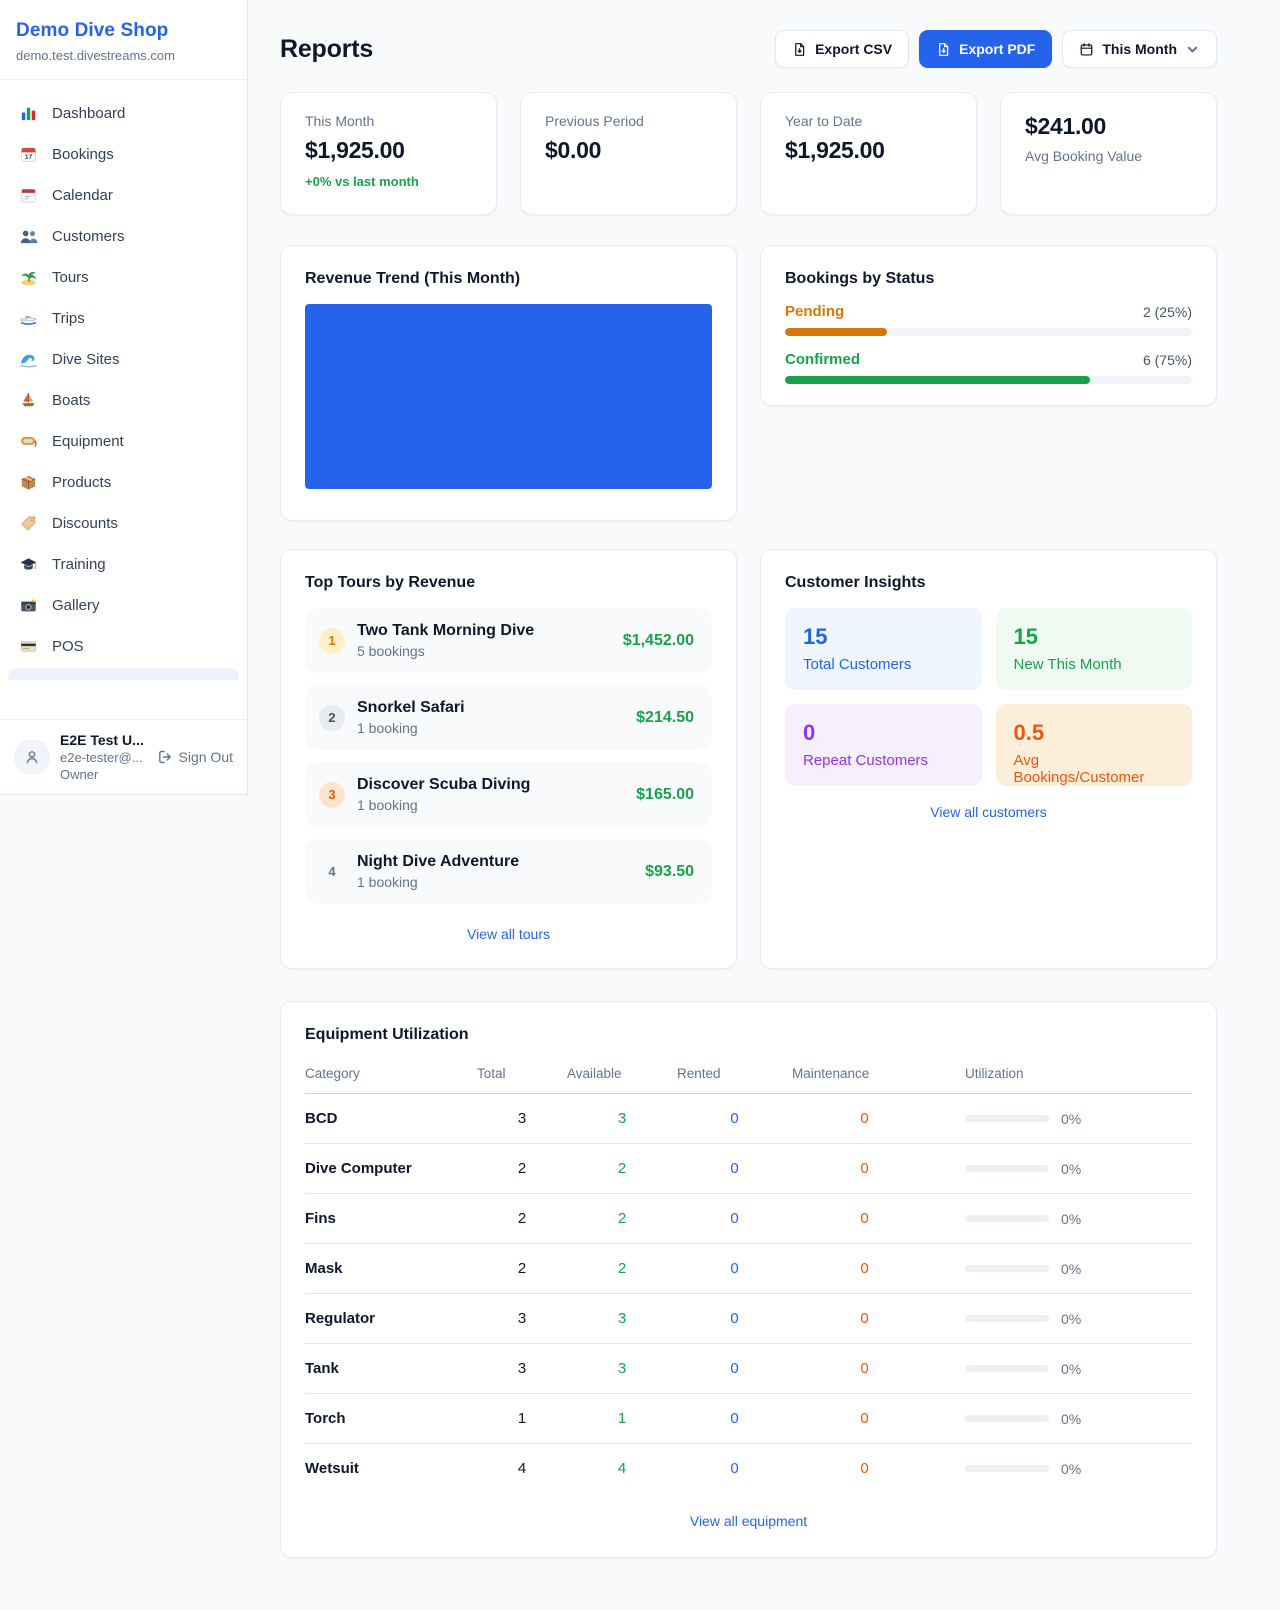  Describe the element at coordinates (573, 150) in the screenshot. I see `stat-value: $0.00` at that location.